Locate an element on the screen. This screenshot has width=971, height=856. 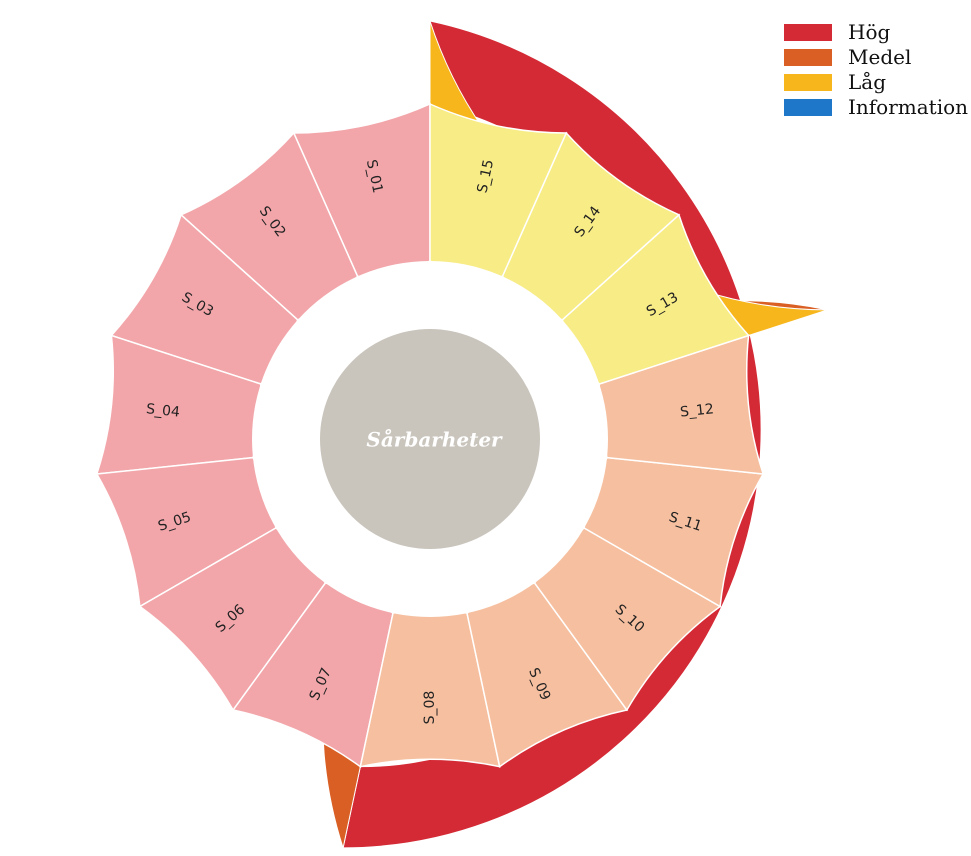
legend-label: Hög is located at coordinates (869, 32).